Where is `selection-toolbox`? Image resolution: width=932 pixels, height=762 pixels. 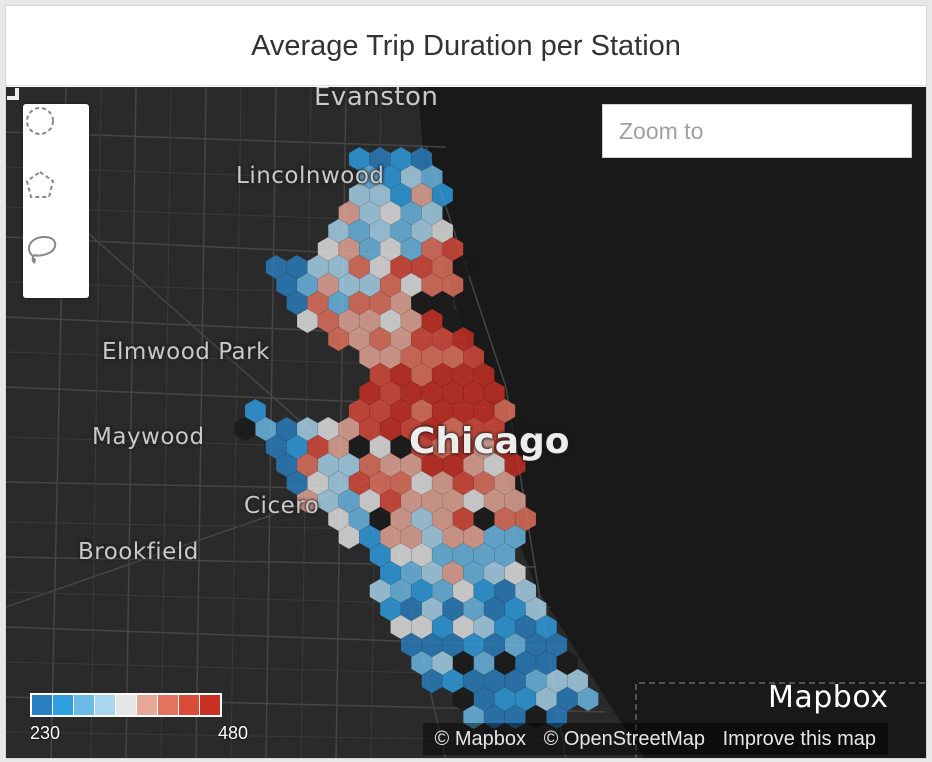 selection-toolbox is located at coordinates (56, 201).